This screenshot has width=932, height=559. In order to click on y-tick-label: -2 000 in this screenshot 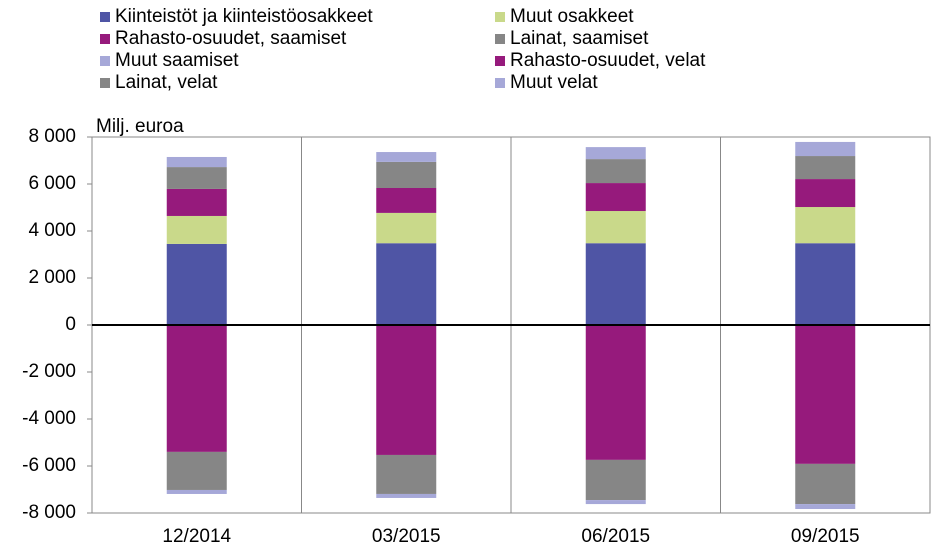, I will do `click(49, 371)`.